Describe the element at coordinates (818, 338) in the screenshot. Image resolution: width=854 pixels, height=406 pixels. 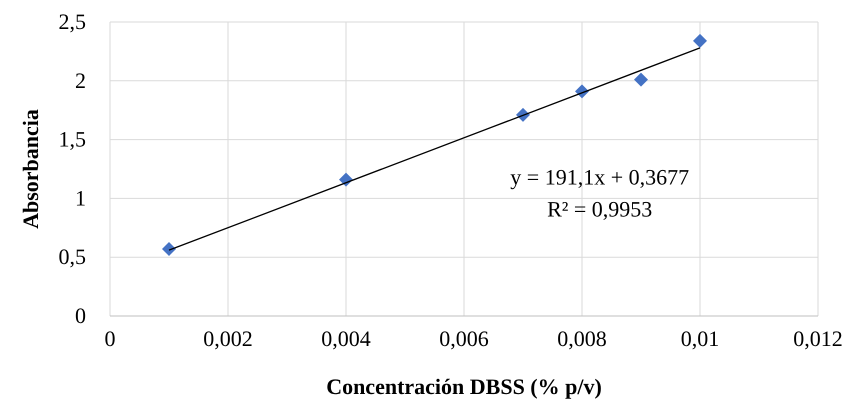
I see `x-tick-label: 0,012` at that location.